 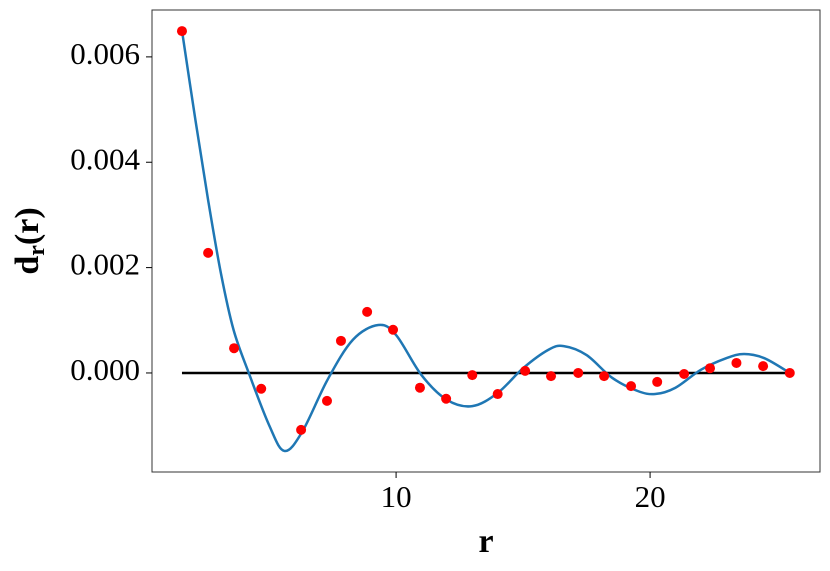 I want to click on y-tick-label: 0.000, so click(x=105, y=369).